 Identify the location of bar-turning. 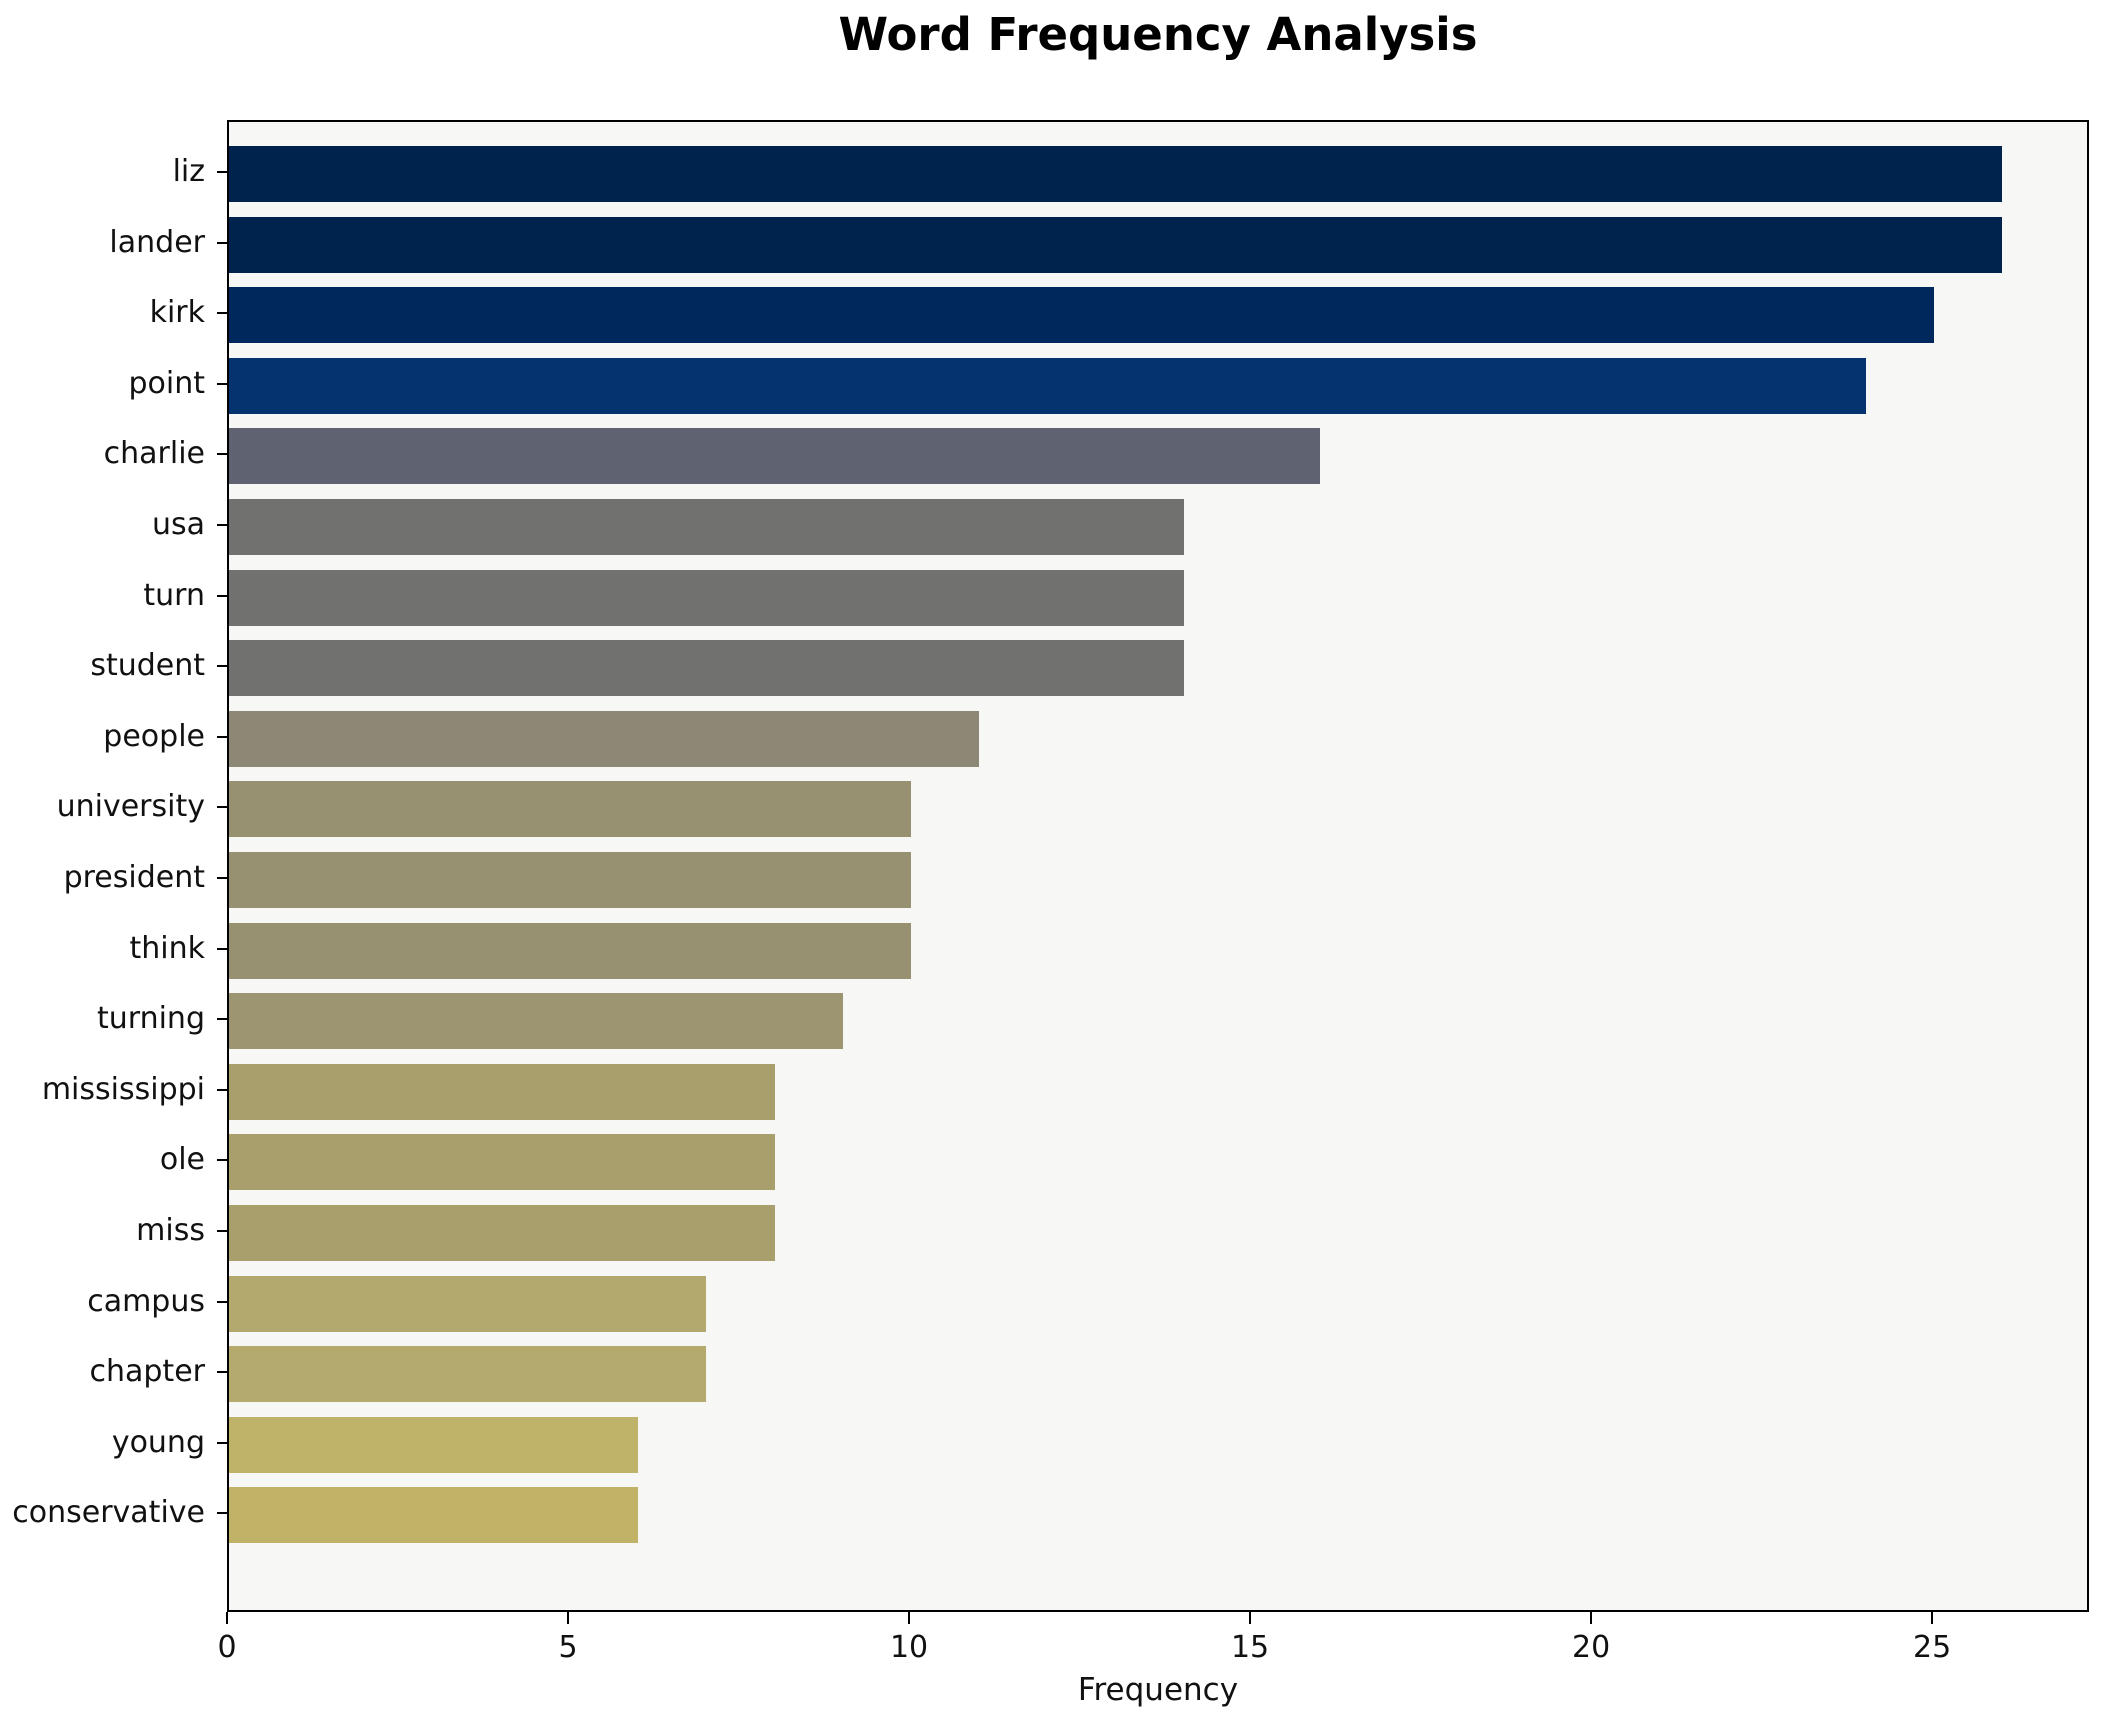
(536, 1021).